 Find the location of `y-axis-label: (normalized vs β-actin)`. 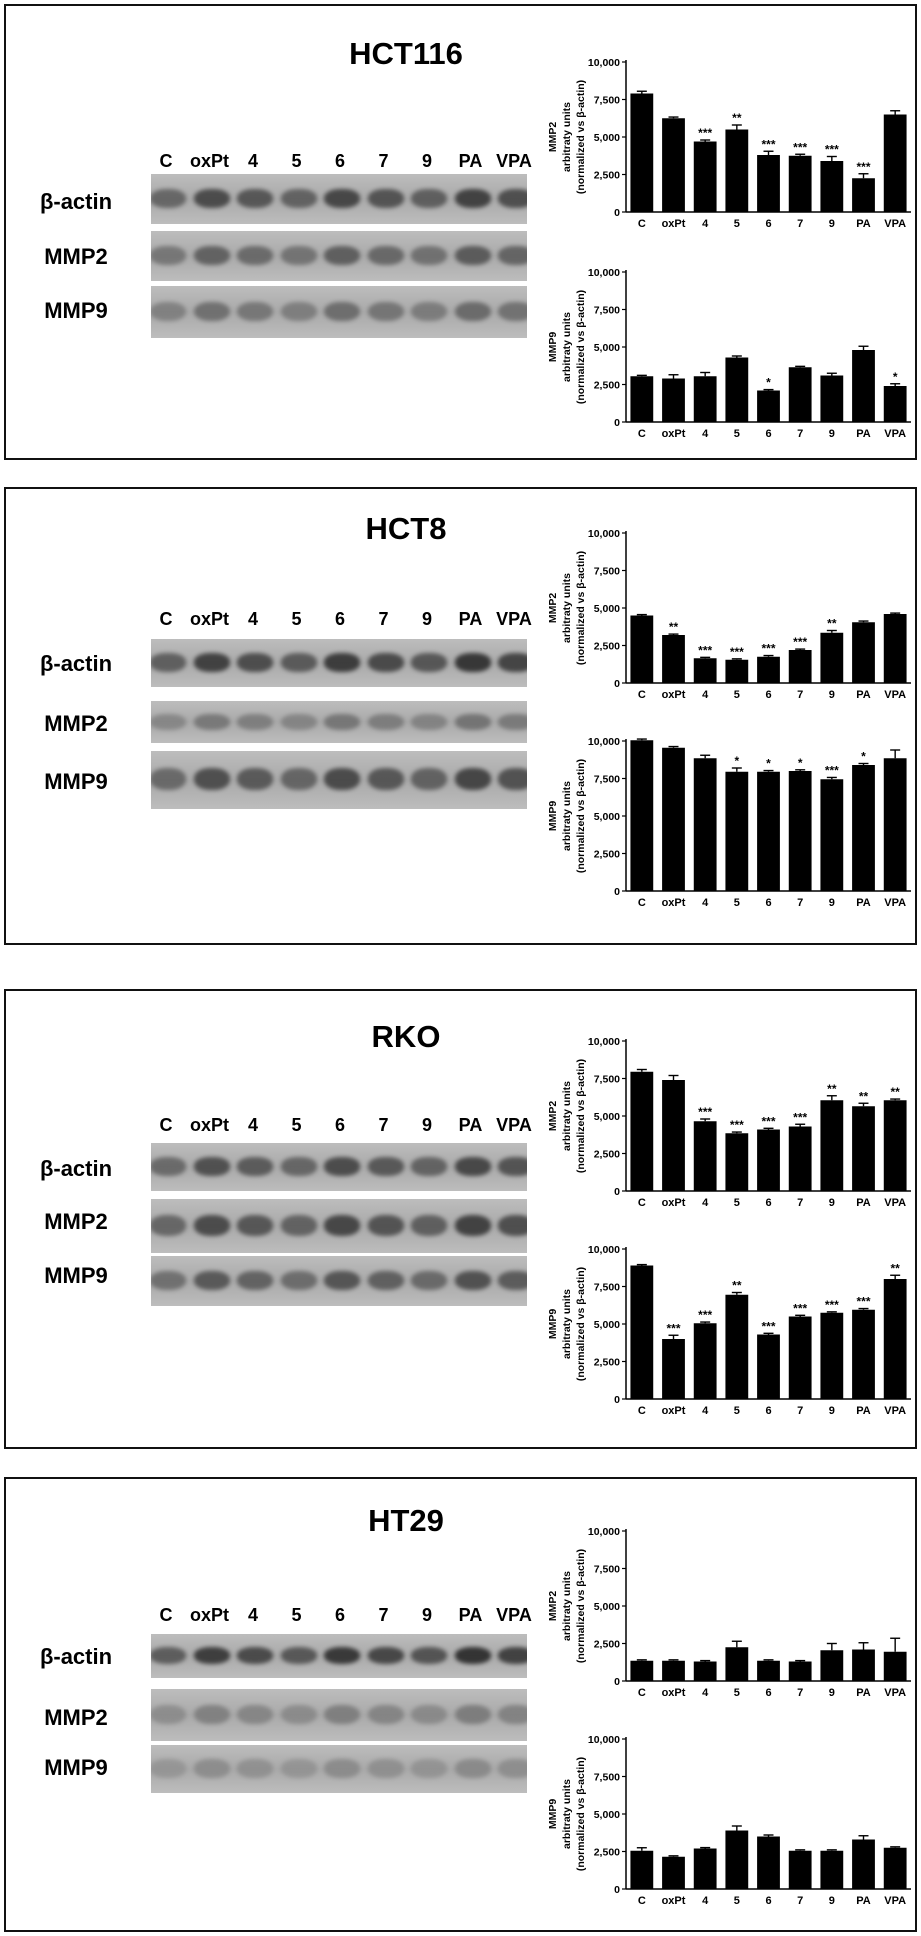

y-axis-label: (normalized vs β-actin) is located at coordinates (581, 816).